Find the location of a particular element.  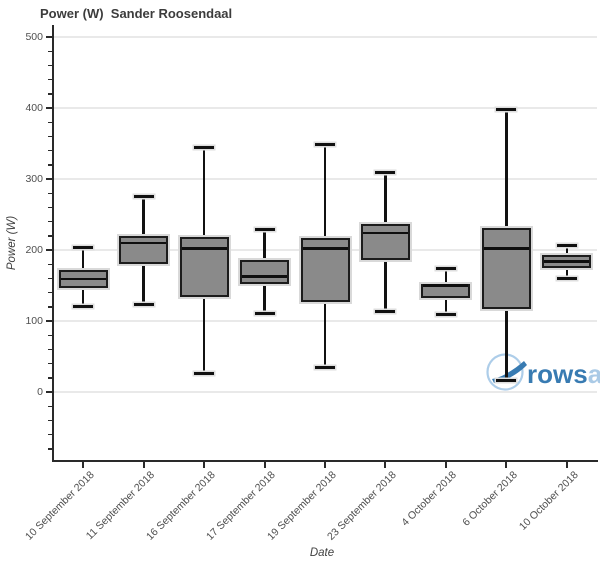

y-tick-label-0: 0 is located at coordinates (40, 391).